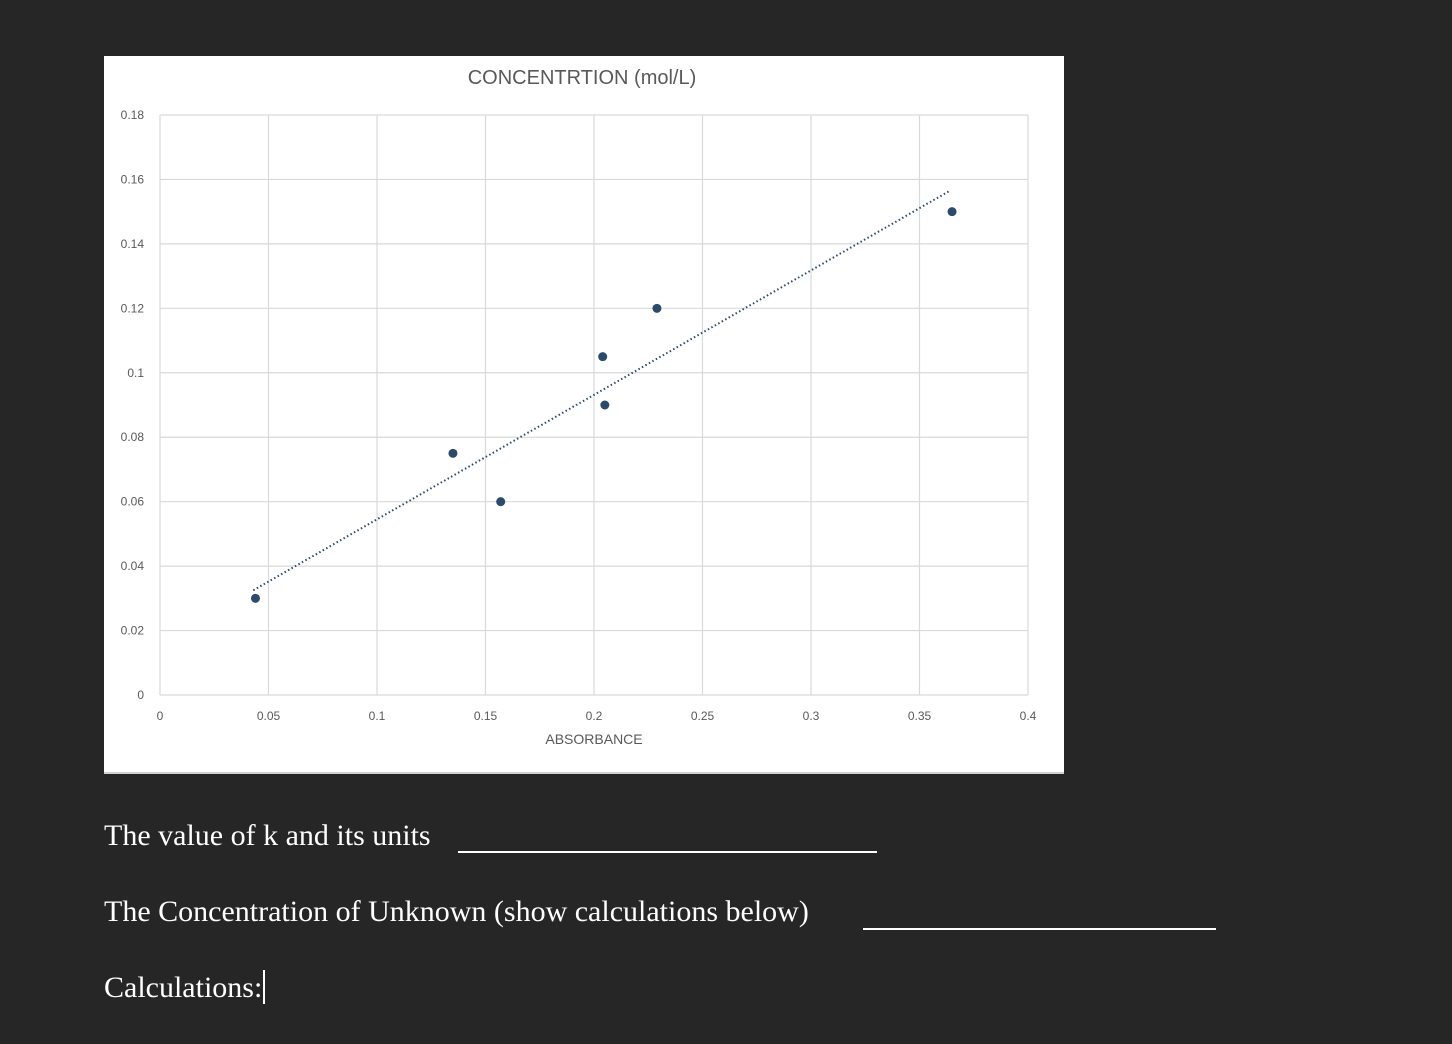 The height and width of the screenshot is (1044, 1452). I want to click on y-tick-label: 0.02, so click(133, 631).